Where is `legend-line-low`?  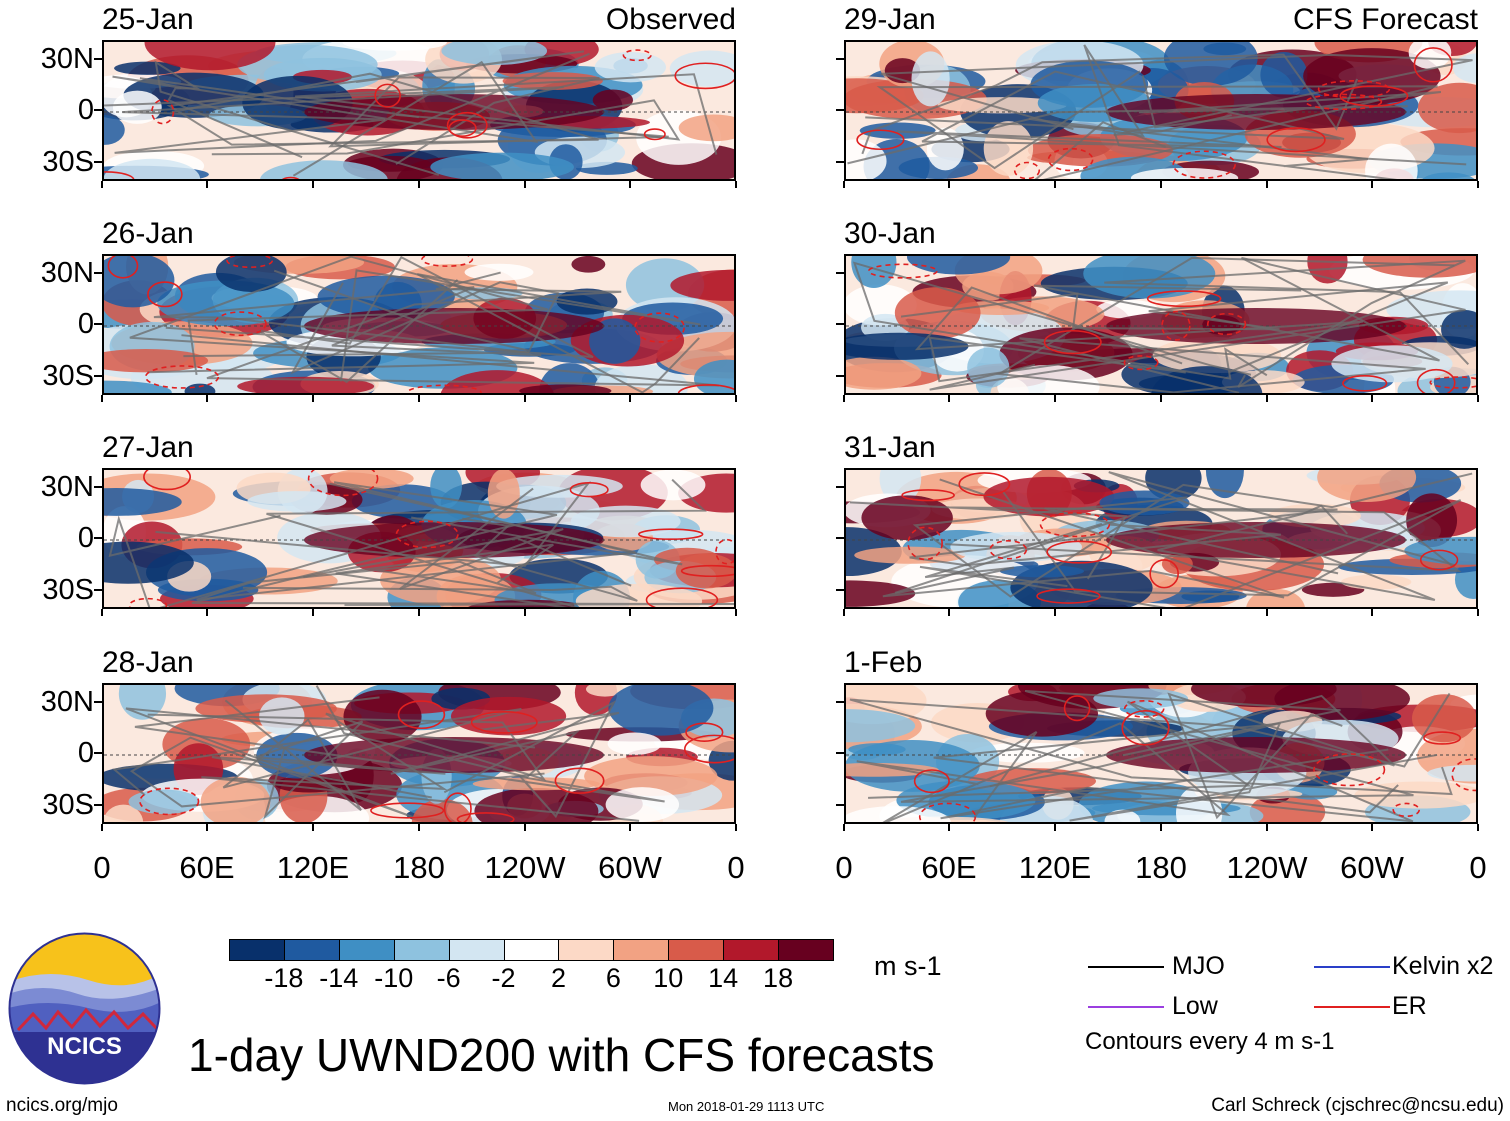 legend-line-low is located at coordinates (1126, 1007).